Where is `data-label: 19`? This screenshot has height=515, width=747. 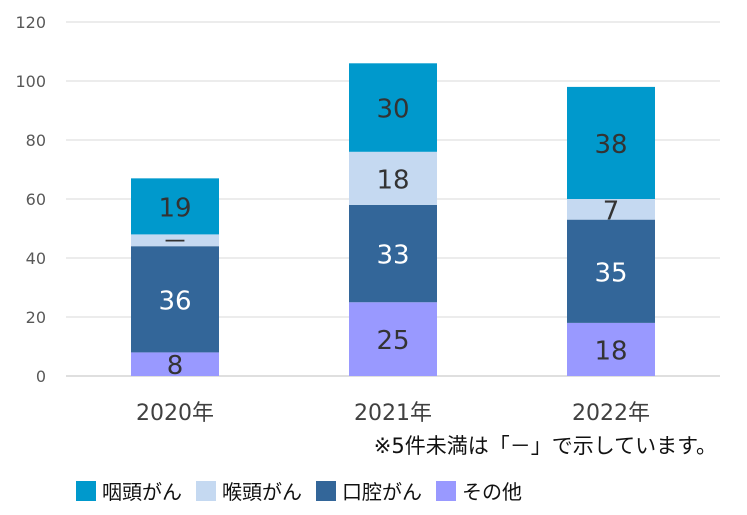 data-label: 19 is located at coordinates (174, 208).